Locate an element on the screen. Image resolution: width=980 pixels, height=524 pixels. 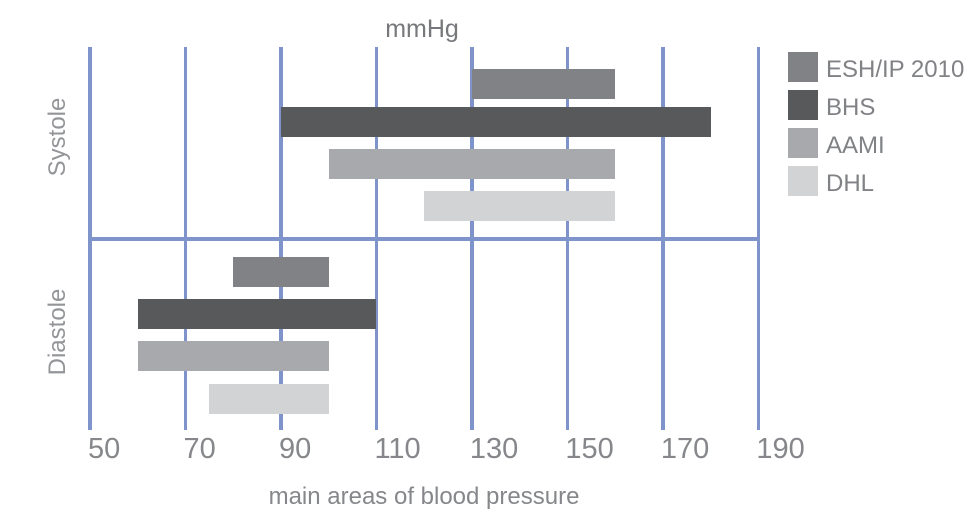
legend-swatch-dhl is located at coordinates (803, 181).